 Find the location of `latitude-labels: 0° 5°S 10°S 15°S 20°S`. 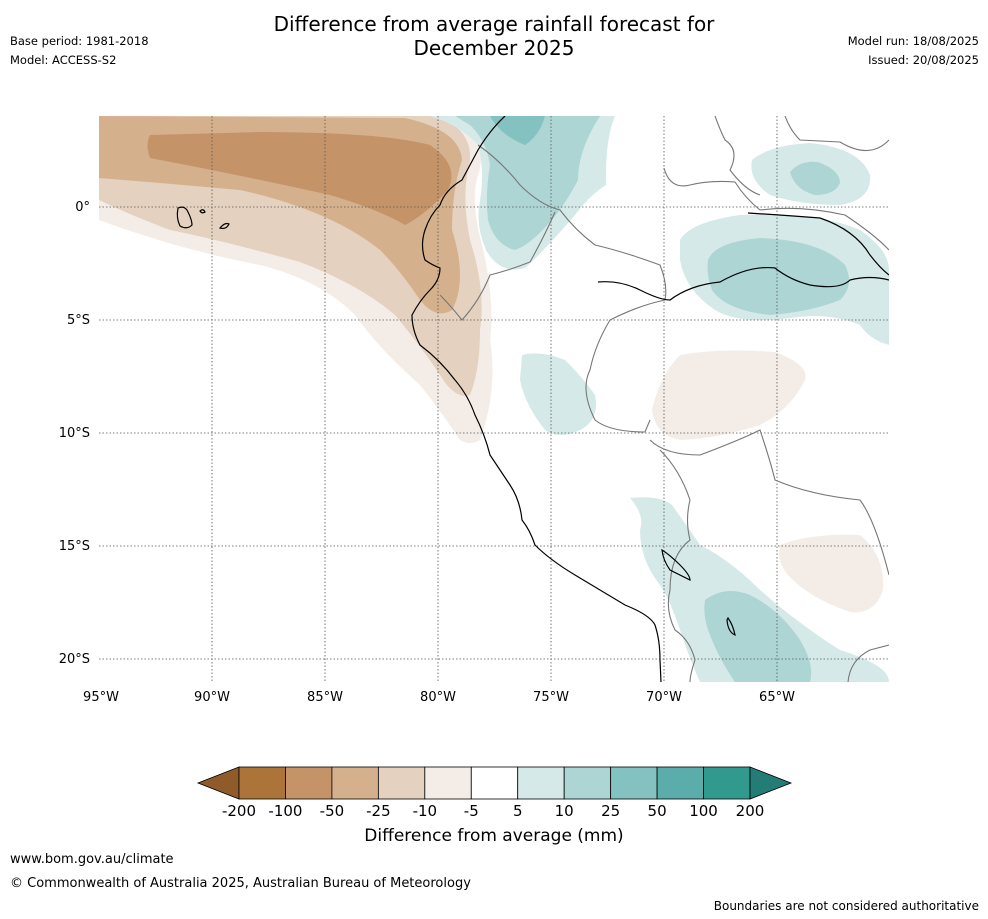

latitude-labels: 0° 5°S 10°S 15°S 20°S is located at coordinates (74, 433).